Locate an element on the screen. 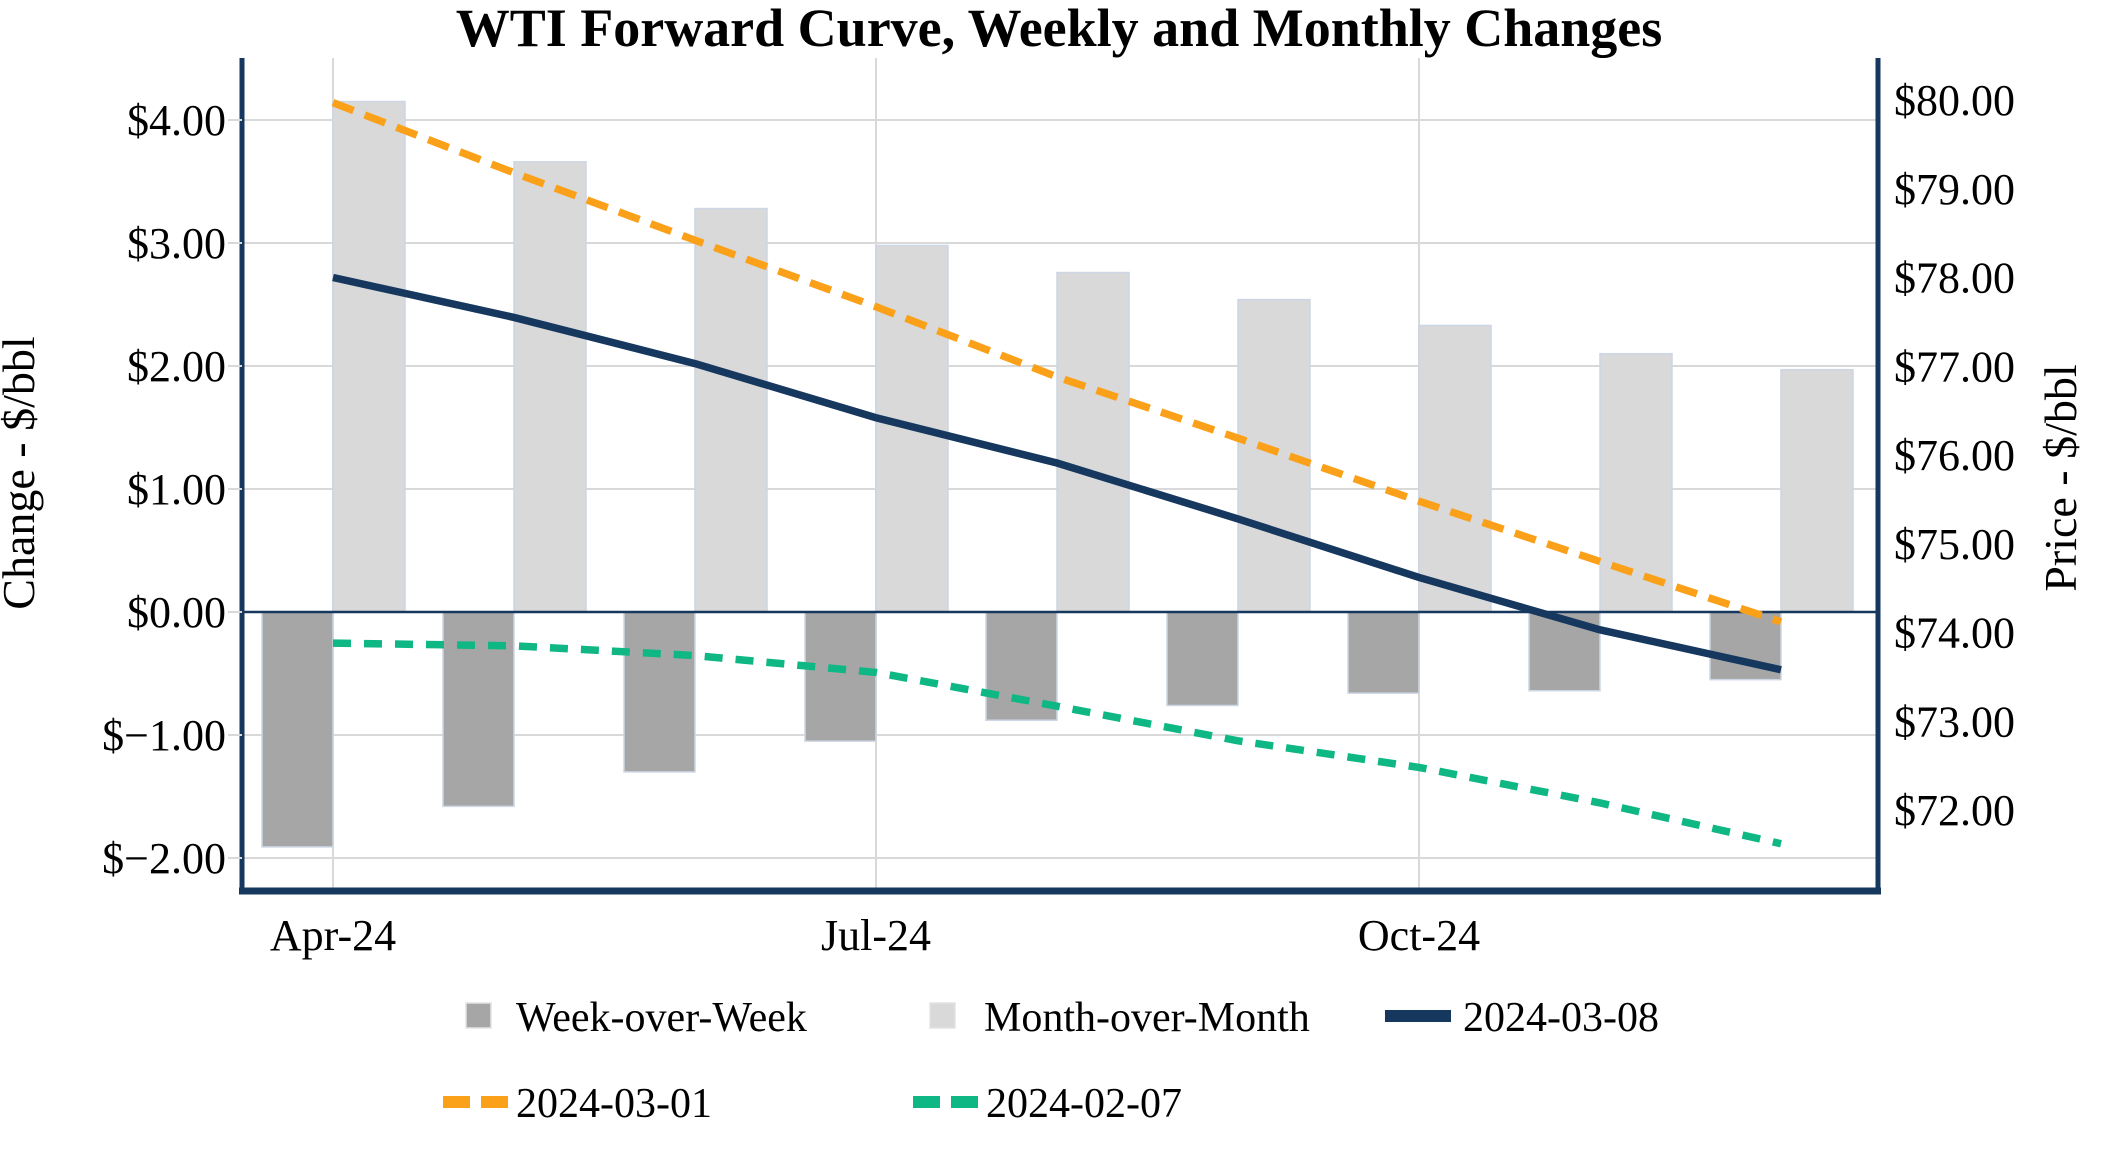 Image resolution: width=2112 pixels, height=1152 pixels. right-tick-label: $75.00 is located at coordinates (1954, 544).